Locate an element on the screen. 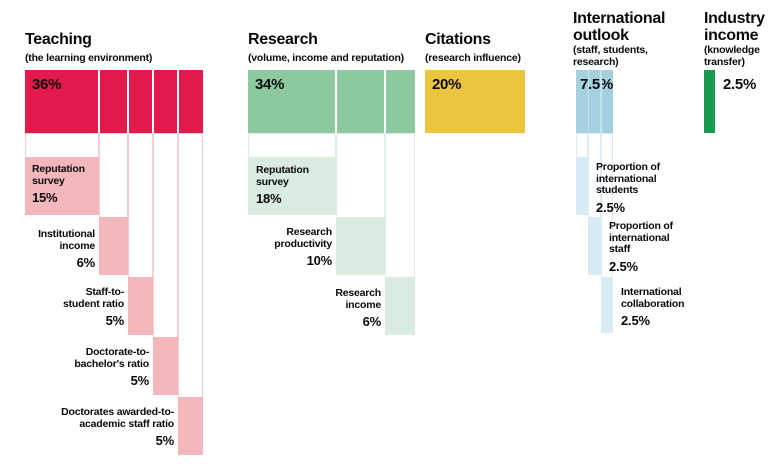  sub-label-value: 15% is located at coordinates (45, 197).